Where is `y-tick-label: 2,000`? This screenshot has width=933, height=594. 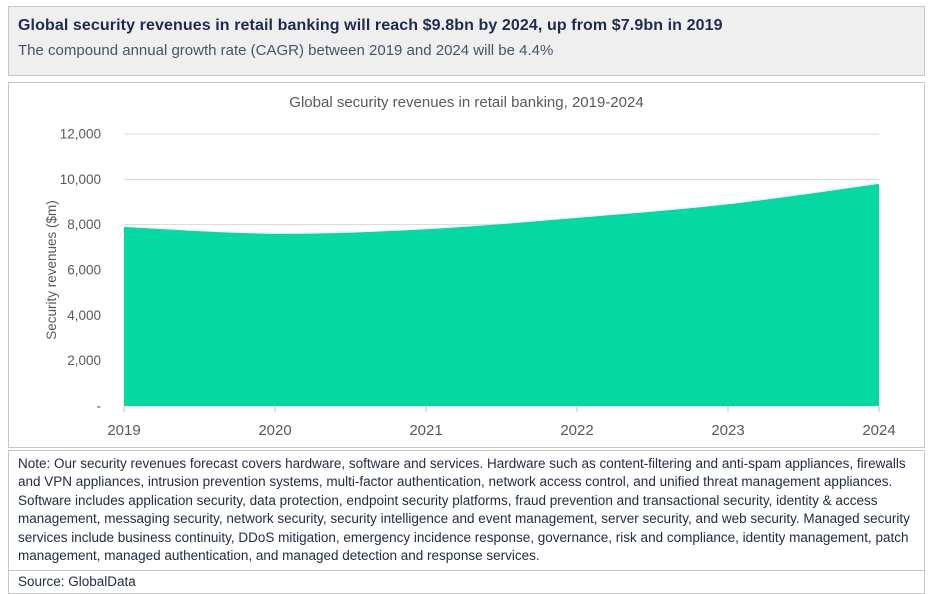
y-tick-label: 2,000 is located at coordinates (84, 360).